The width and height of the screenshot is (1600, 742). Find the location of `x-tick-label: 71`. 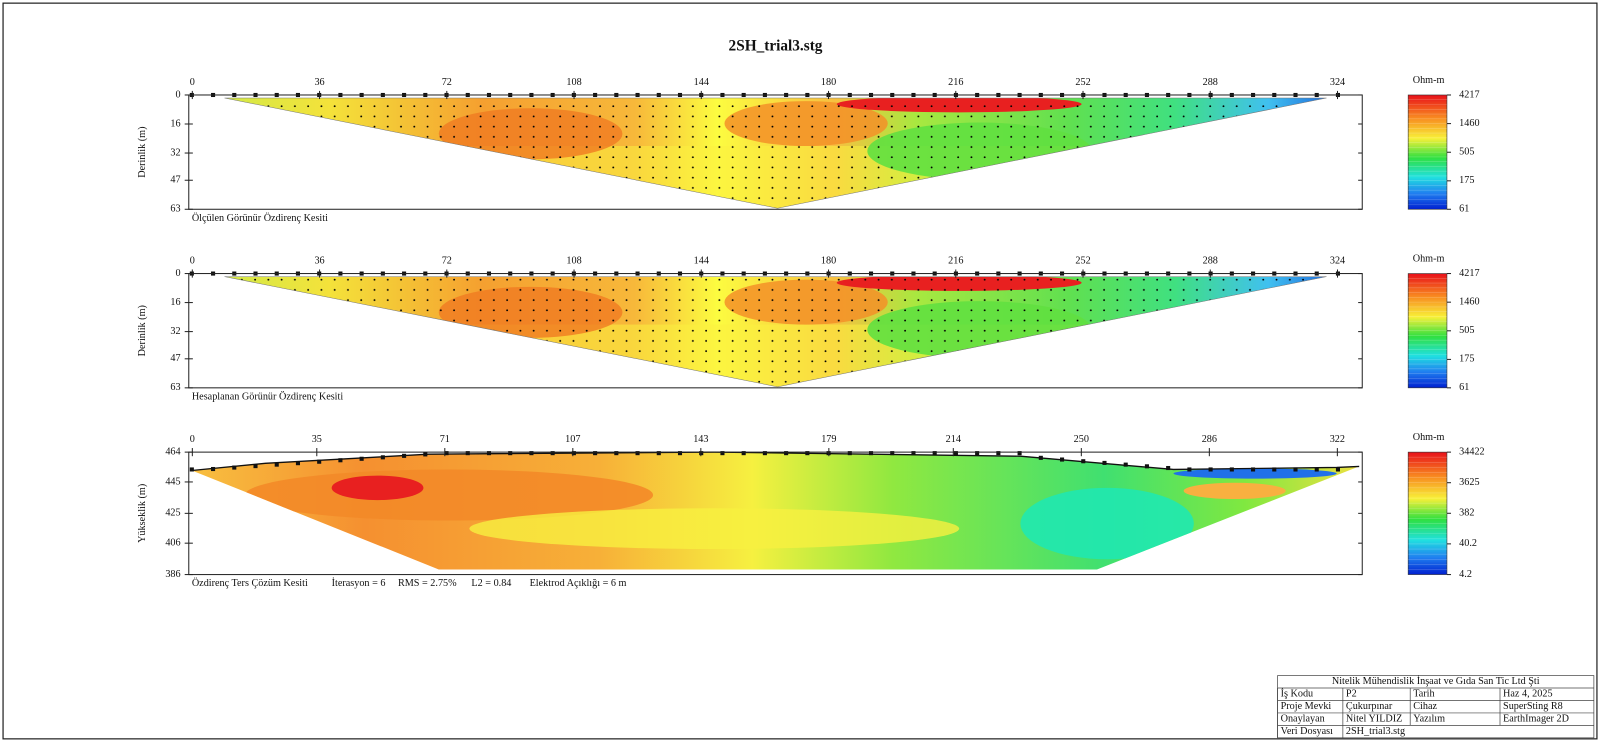

x-tick-label: 71 is located at coordinates (445, 439).